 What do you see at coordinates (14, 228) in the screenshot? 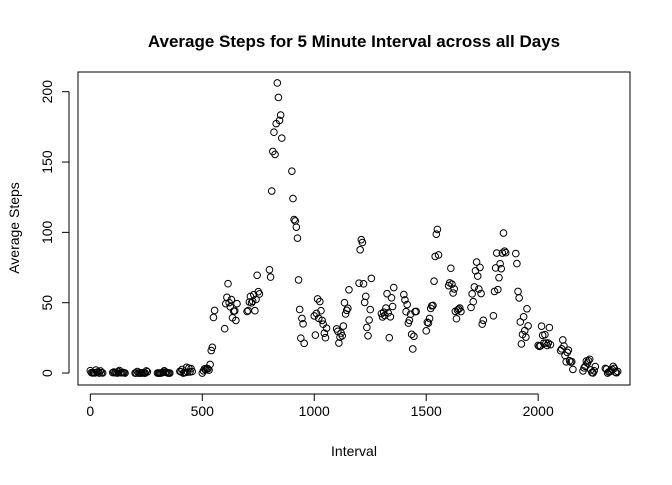
I see `y-axis-label: Average Steps` at bounding box center [14, 228].